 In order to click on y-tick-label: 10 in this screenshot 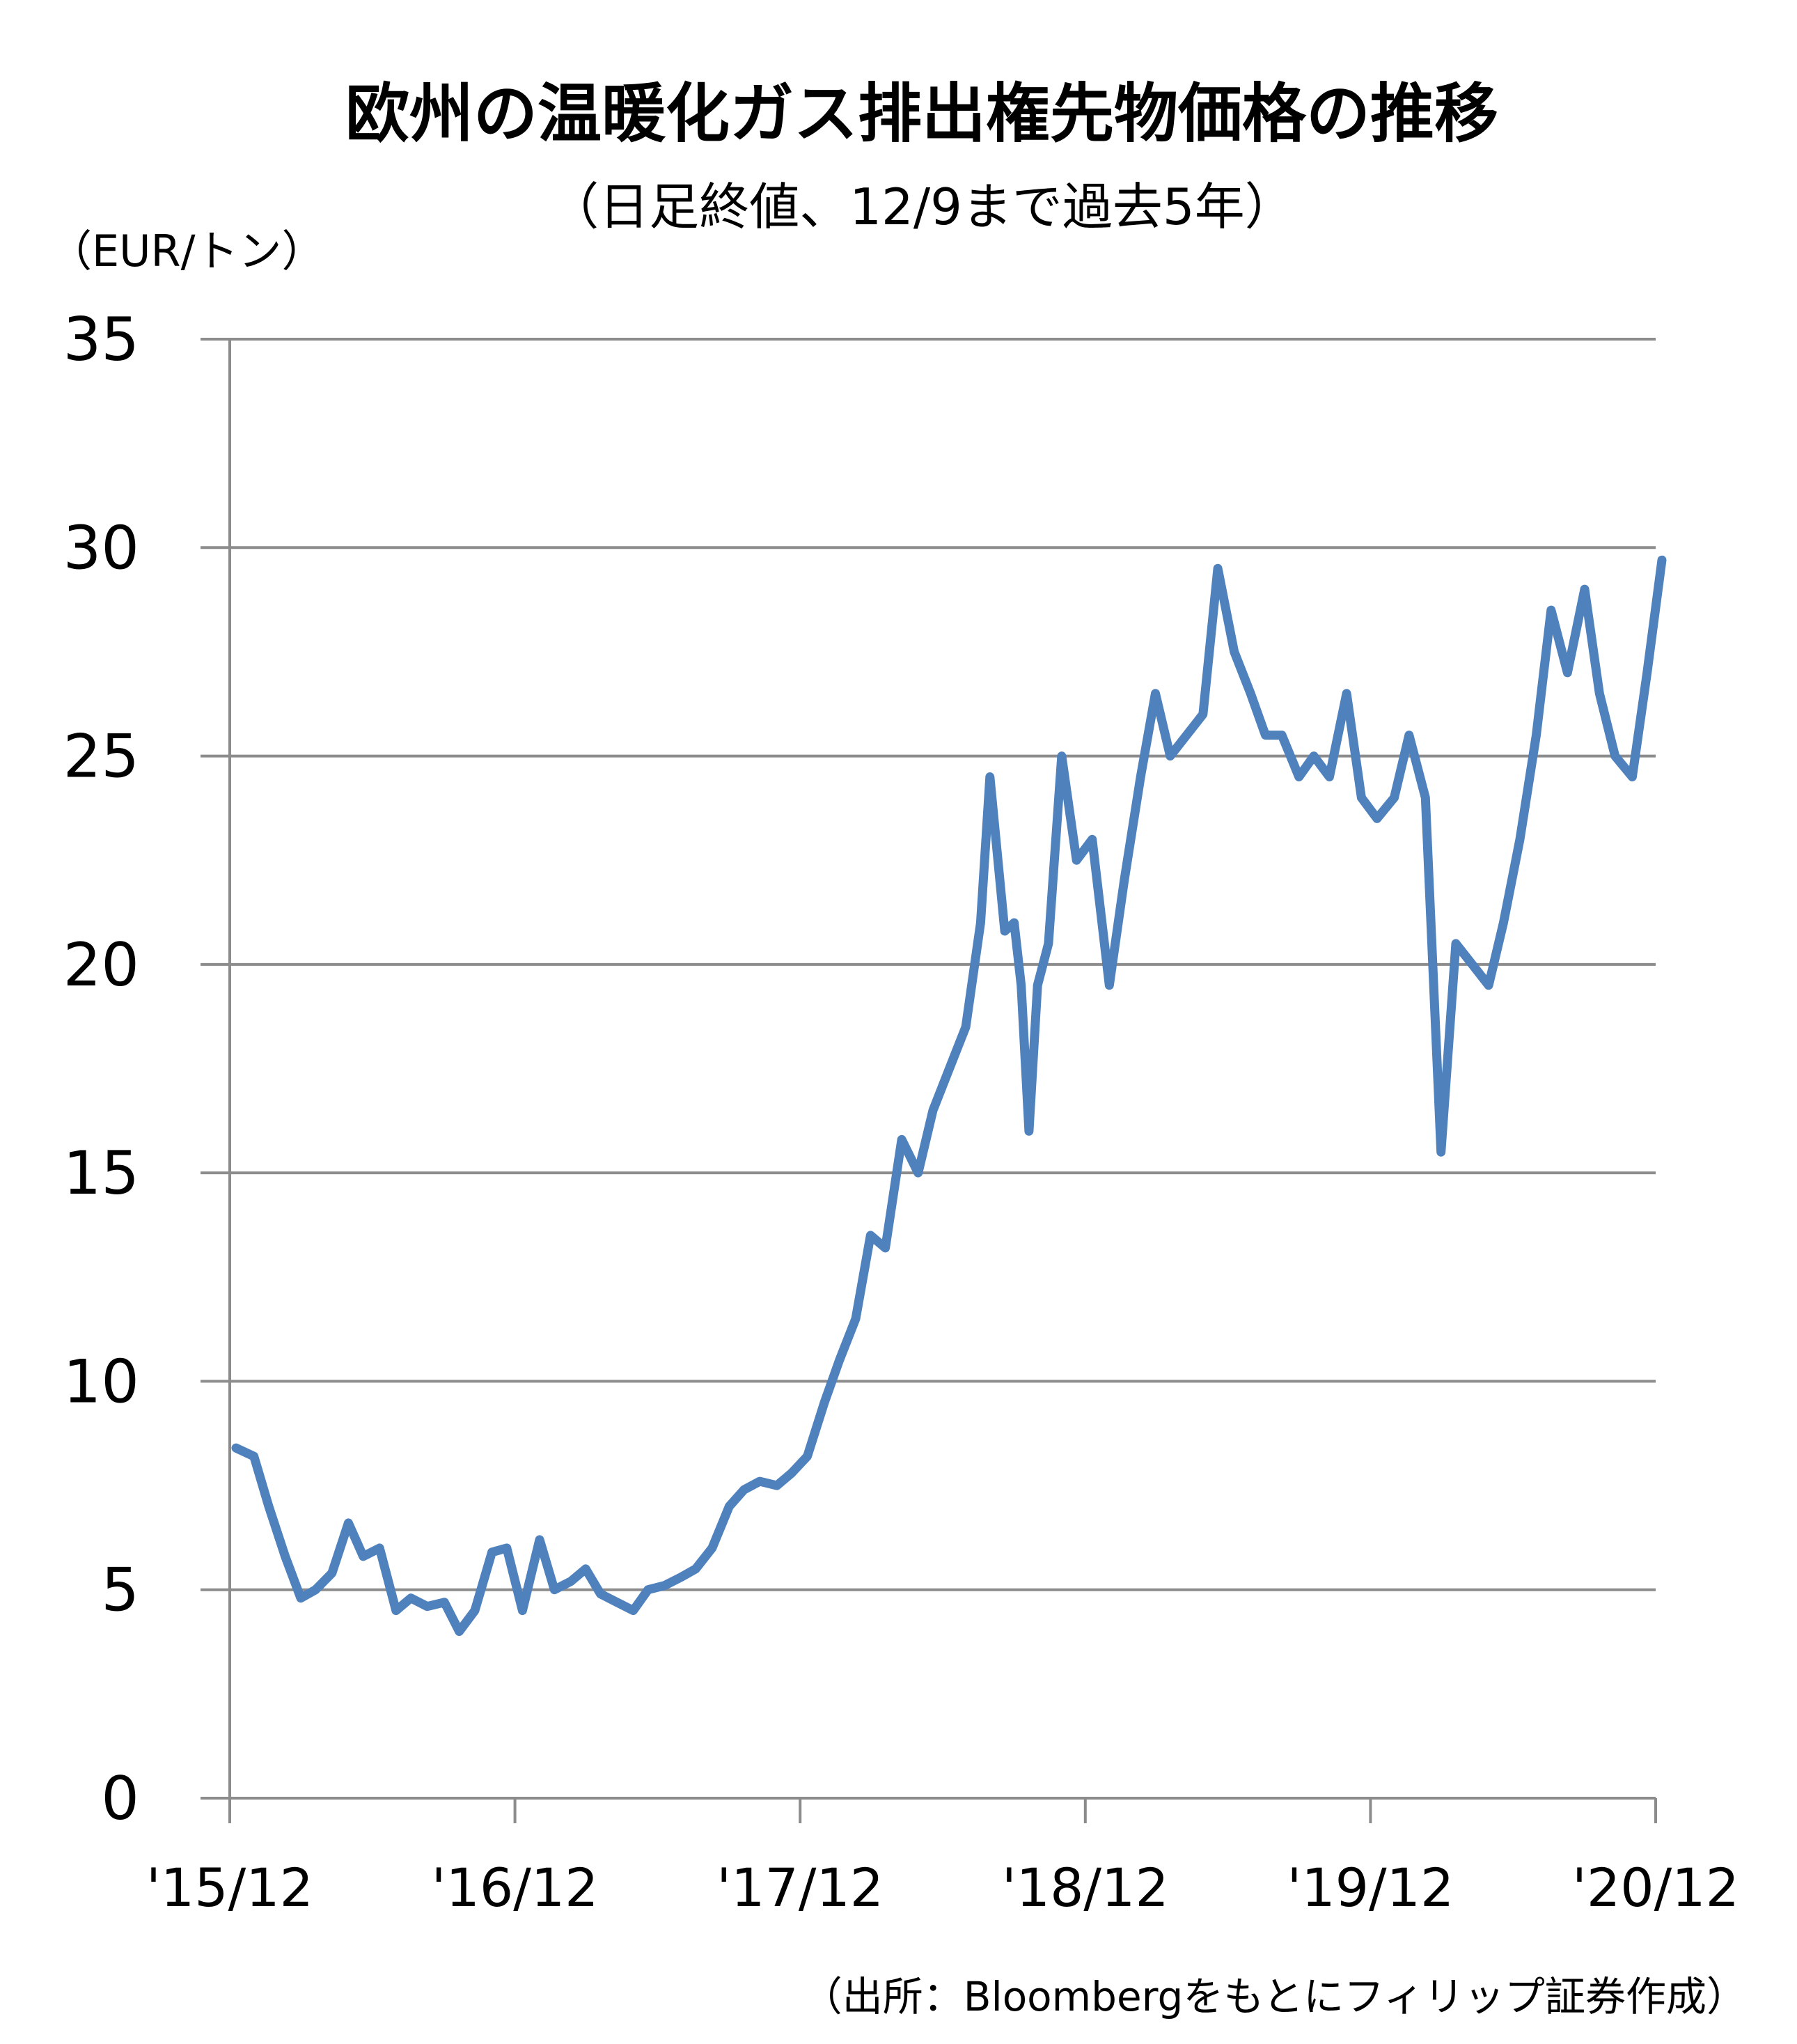, I will do `click(101, 1382)`.